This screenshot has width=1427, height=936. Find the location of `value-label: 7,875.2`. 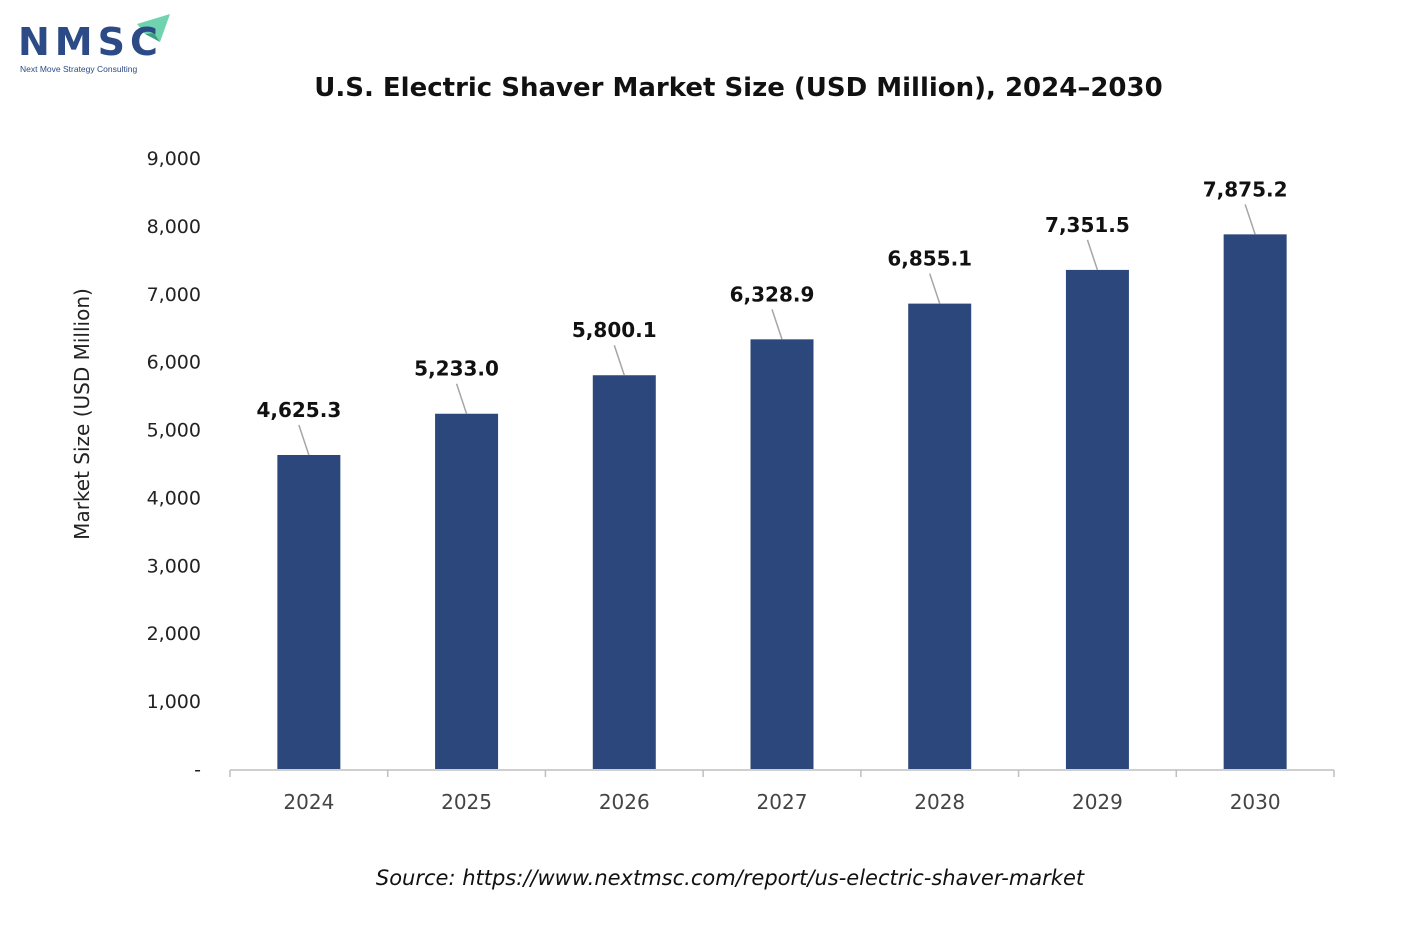

value-label: 7,875.2 is located at coordinates (1245, 189).